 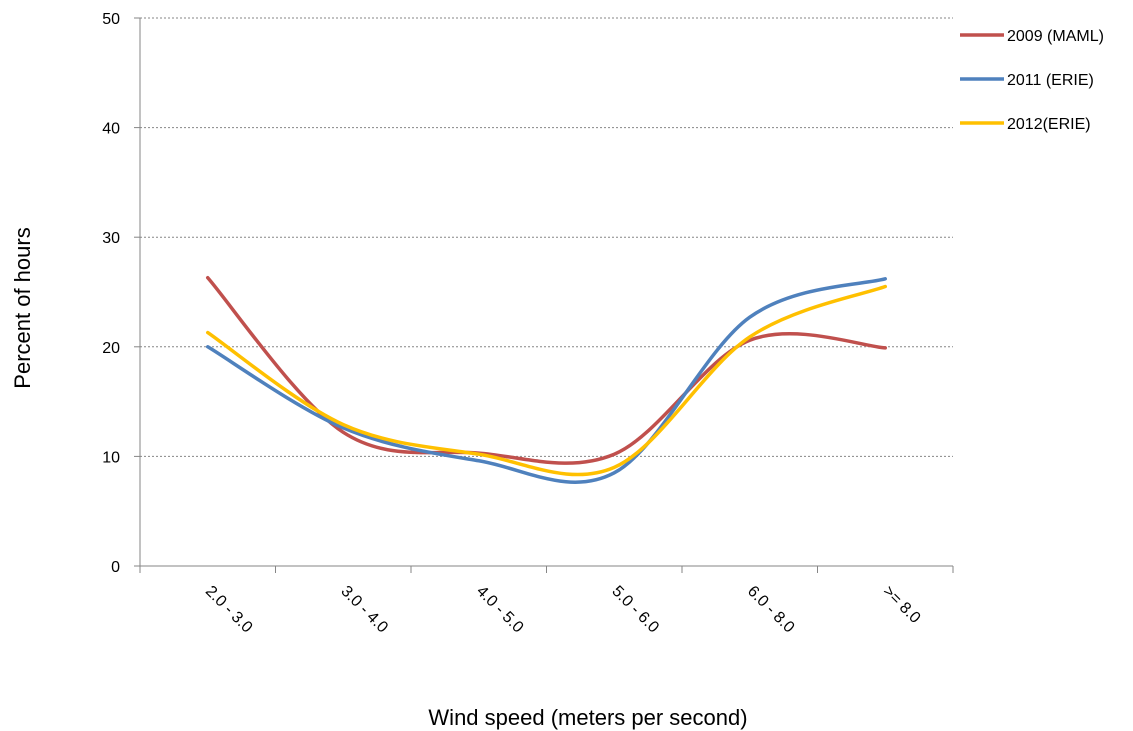 What do you see at coordinates (771, 610) in the screenshot?
I see `x-tick-label: 6.0 - 8.0` at bounding box center [771, 610].